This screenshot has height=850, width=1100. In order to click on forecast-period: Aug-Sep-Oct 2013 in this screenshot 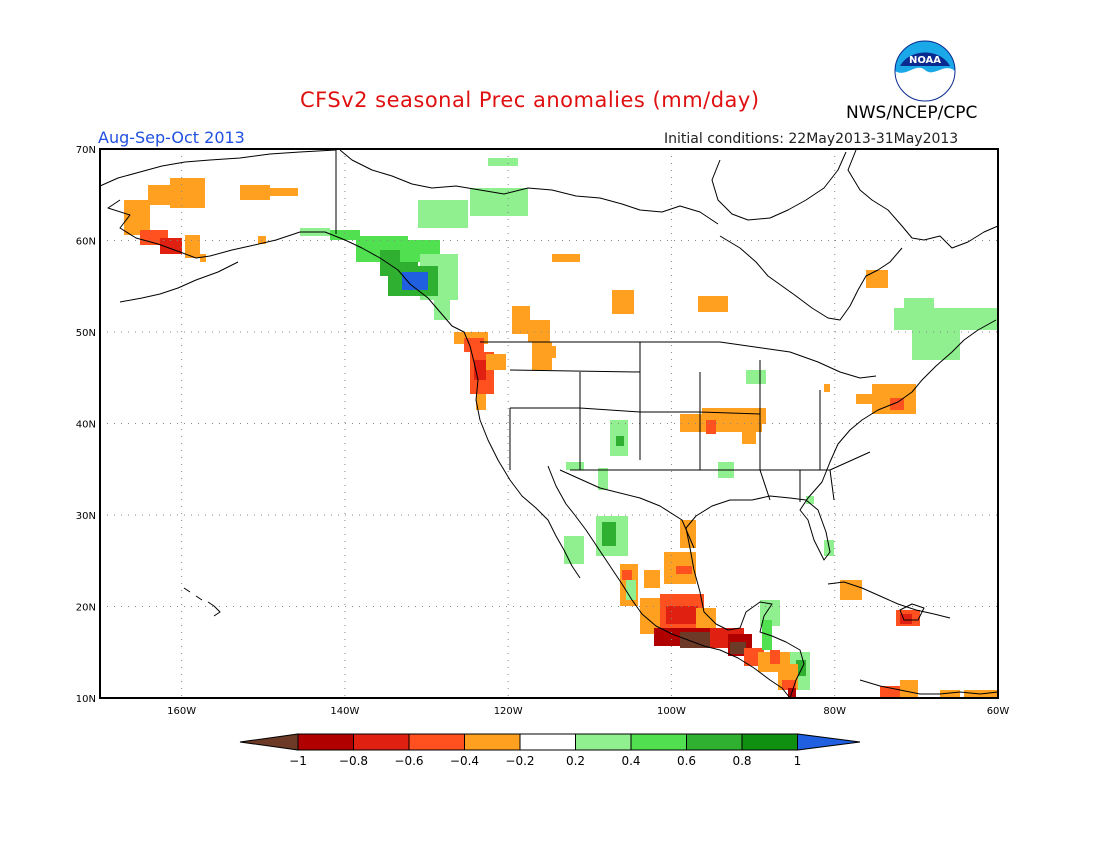, I will do `click(171, 137)`.